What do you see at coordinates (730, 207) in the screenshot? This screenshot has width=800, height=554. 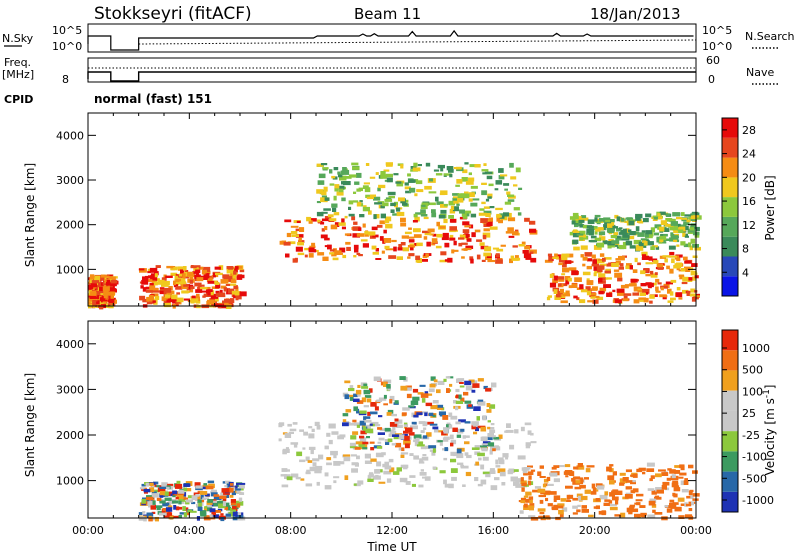 I see `colorbar-frame` at bounding box center [730, 207].